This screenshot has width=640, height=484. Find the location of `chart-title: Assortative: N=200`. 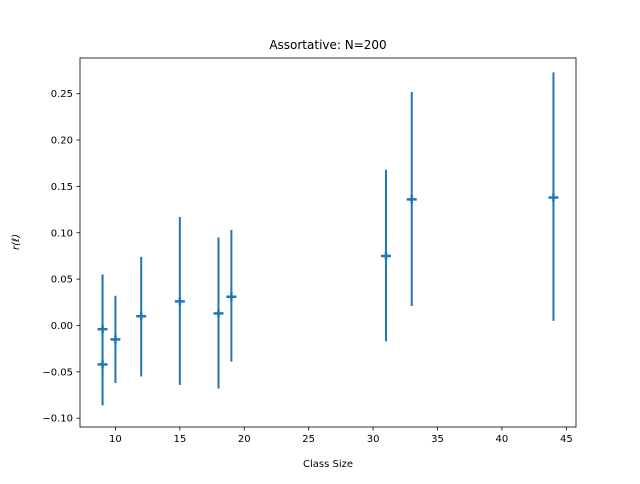

chart-title: Assortative: N=200 is located at coordinates (327, 45).